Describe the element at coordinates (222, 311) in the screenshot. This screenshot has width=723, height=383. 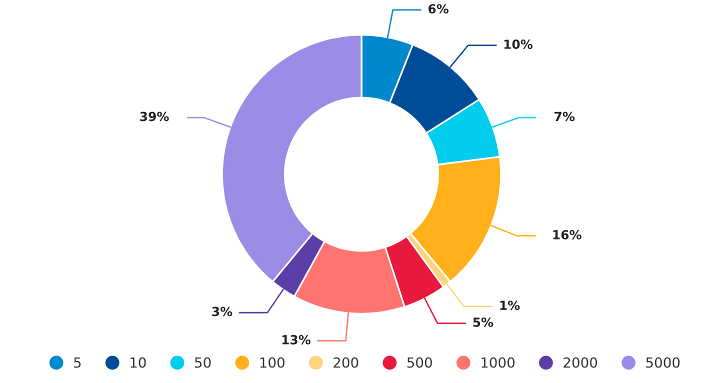
I see `data-label: 3%` at that location.